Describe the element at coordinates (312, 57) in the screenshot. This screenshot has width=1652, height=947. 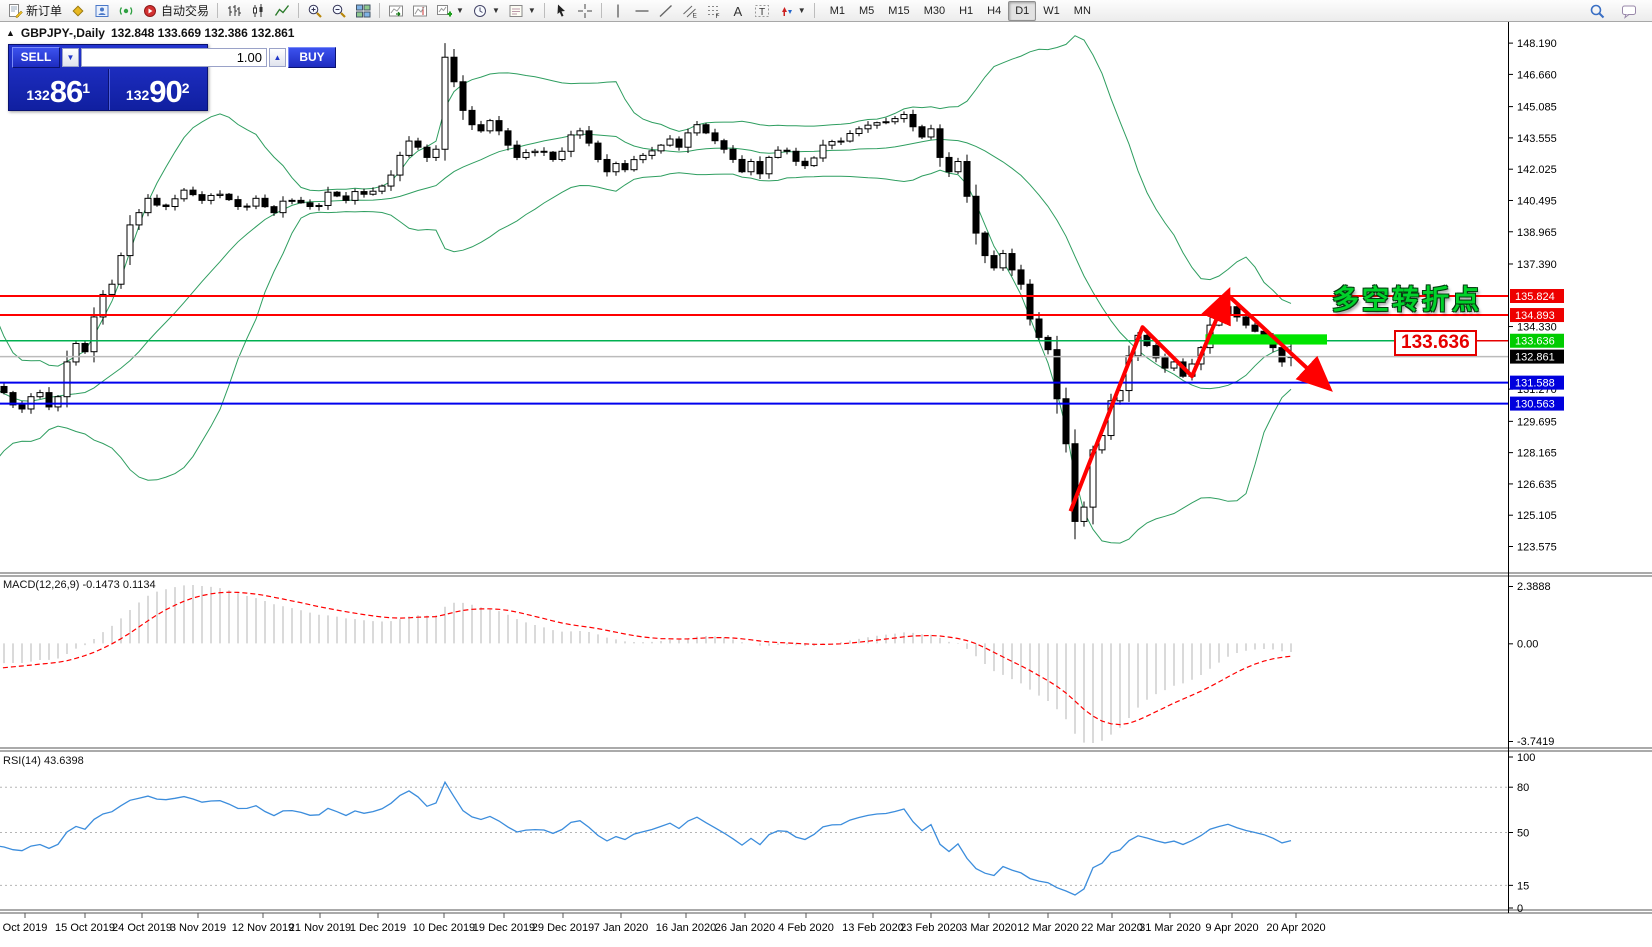
I see `buy-button: BUY` at that location.